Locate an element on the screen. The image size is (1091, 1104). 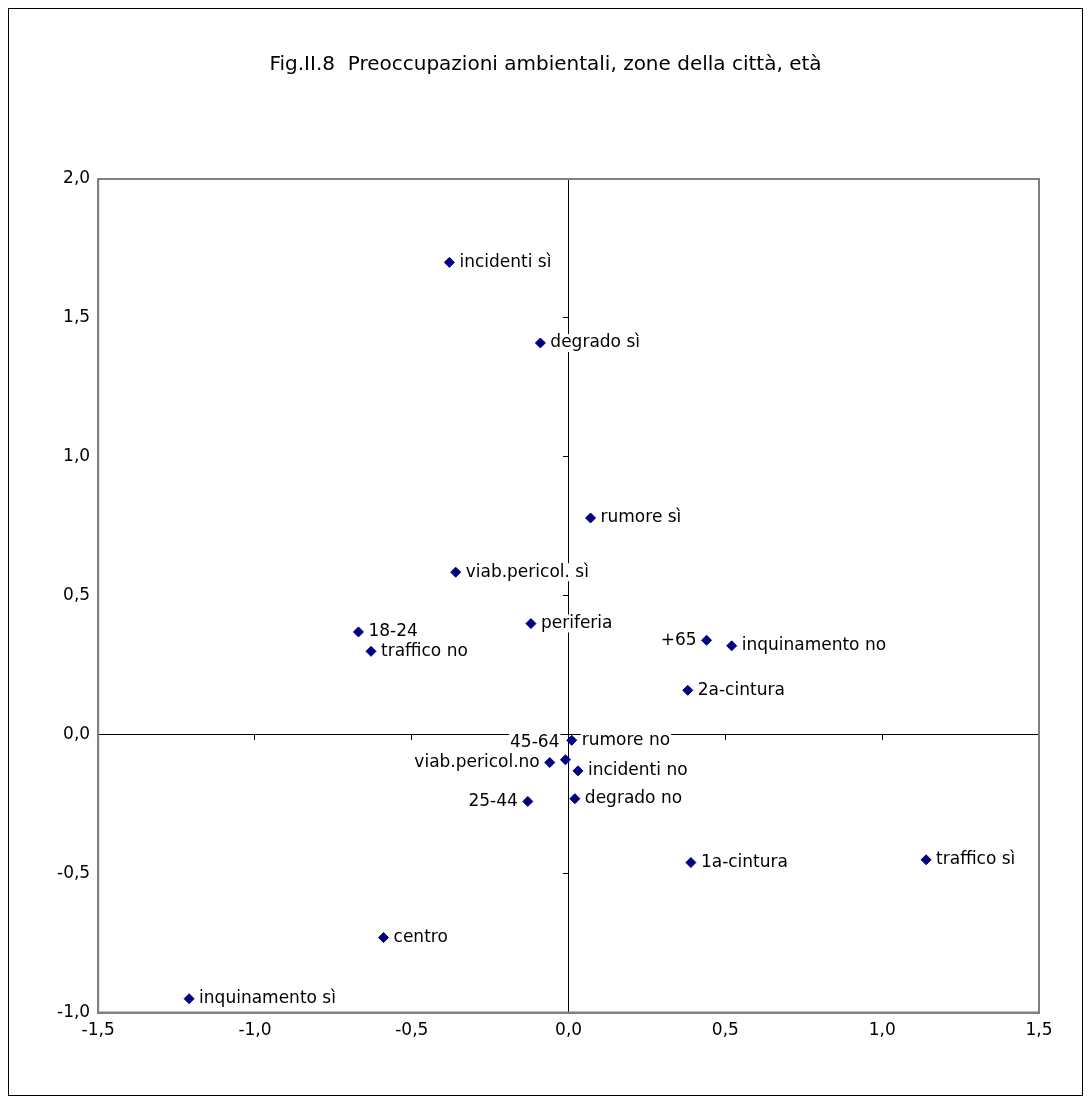
x-tick-label: -1,5 is located at coordinates (98, 1029).